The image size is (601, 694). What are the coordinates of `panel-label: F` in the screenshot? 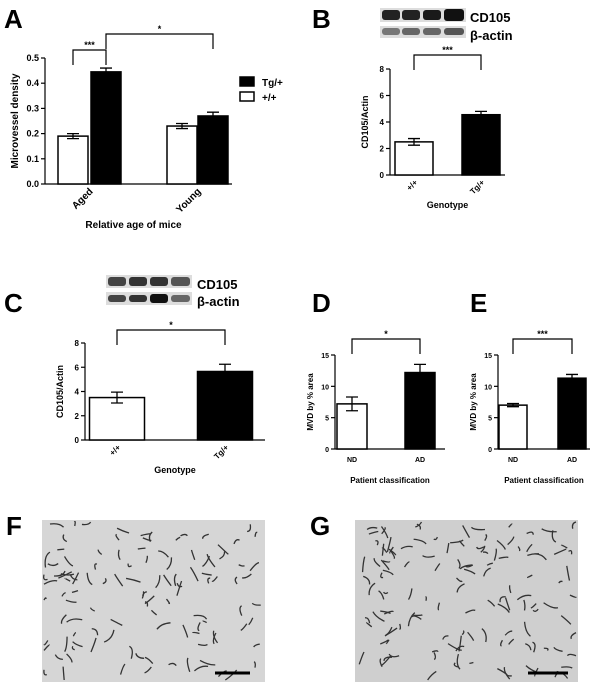 It's located at (14, 526).